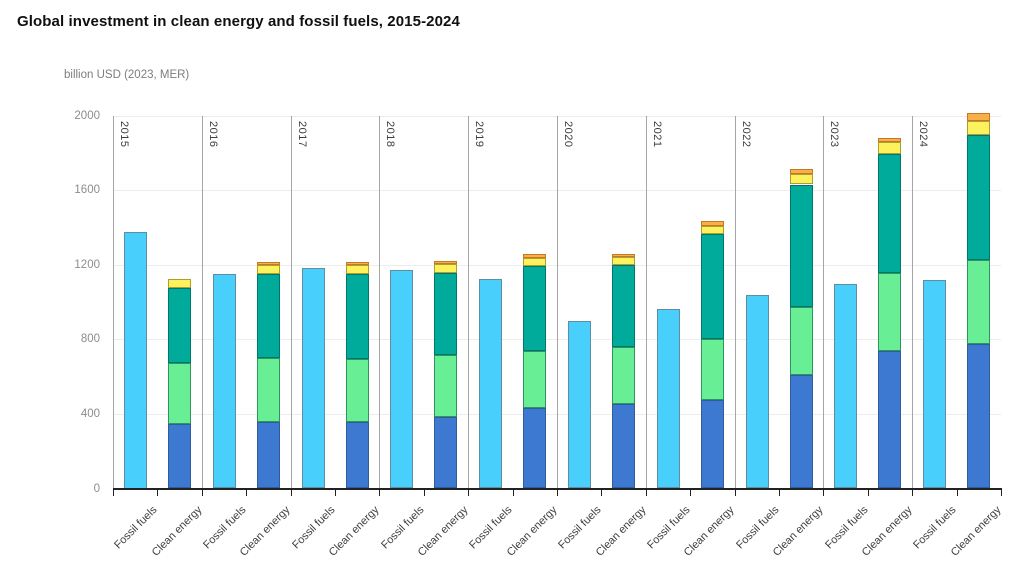 The width and height of the screenshot is (1024, 576). What do you see at coordinates (668, 398) in the screenshot?
I see `bar-fossil-fuels-2021` at bounding box center [668, 398].